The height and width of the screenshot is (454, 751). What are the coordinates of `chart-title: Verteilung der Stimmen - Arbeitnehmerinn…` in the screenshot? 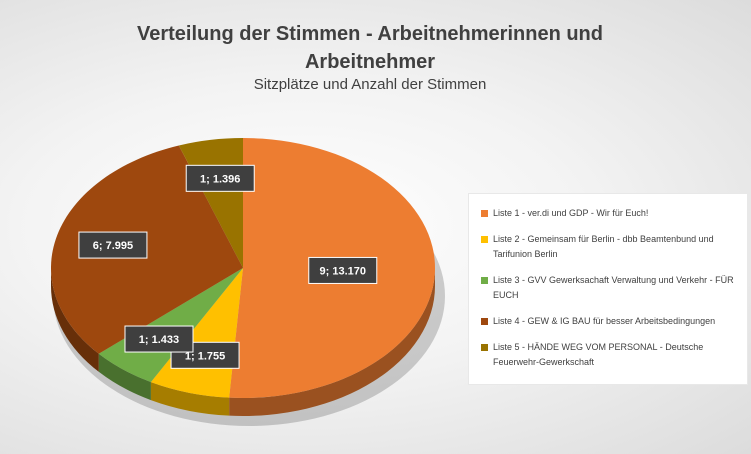 It's located at (370, 48).